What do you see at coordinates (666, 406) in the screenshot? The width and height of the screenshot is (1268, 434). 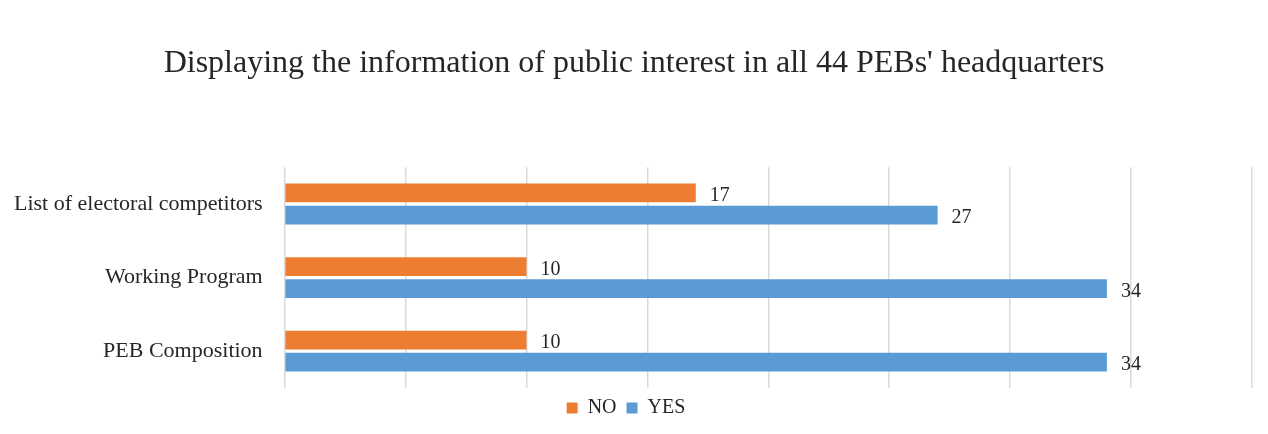 I see `legend-label: YES` at bounding box center [666, 406].